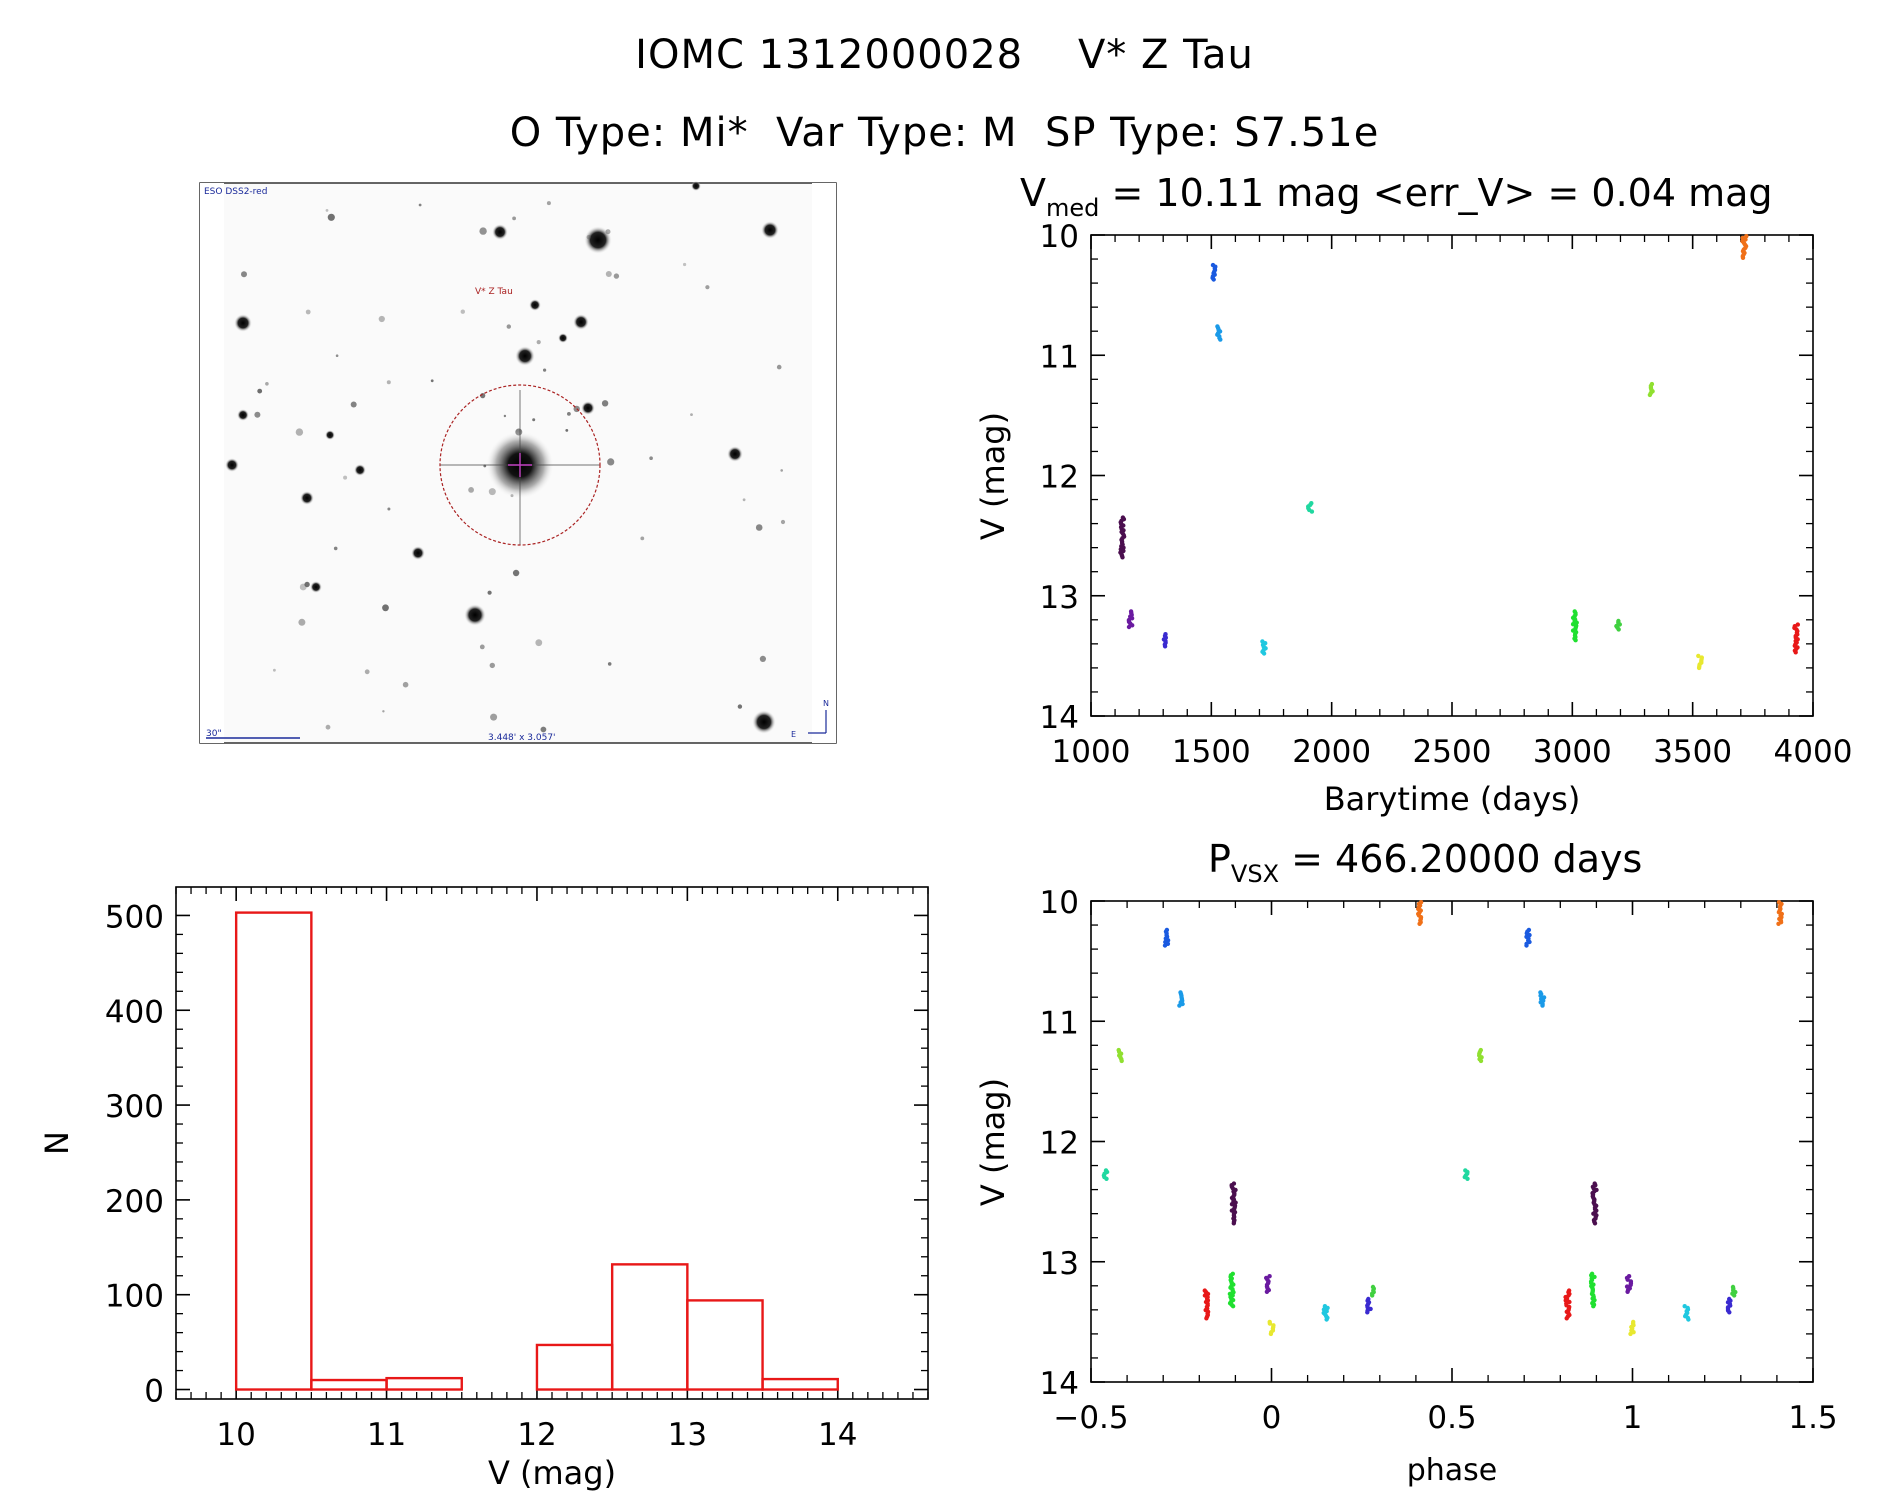  Describe the element at coordinates (1072, 208) in the screenshot. I see `lightcurve-title-sub: med` at that location.